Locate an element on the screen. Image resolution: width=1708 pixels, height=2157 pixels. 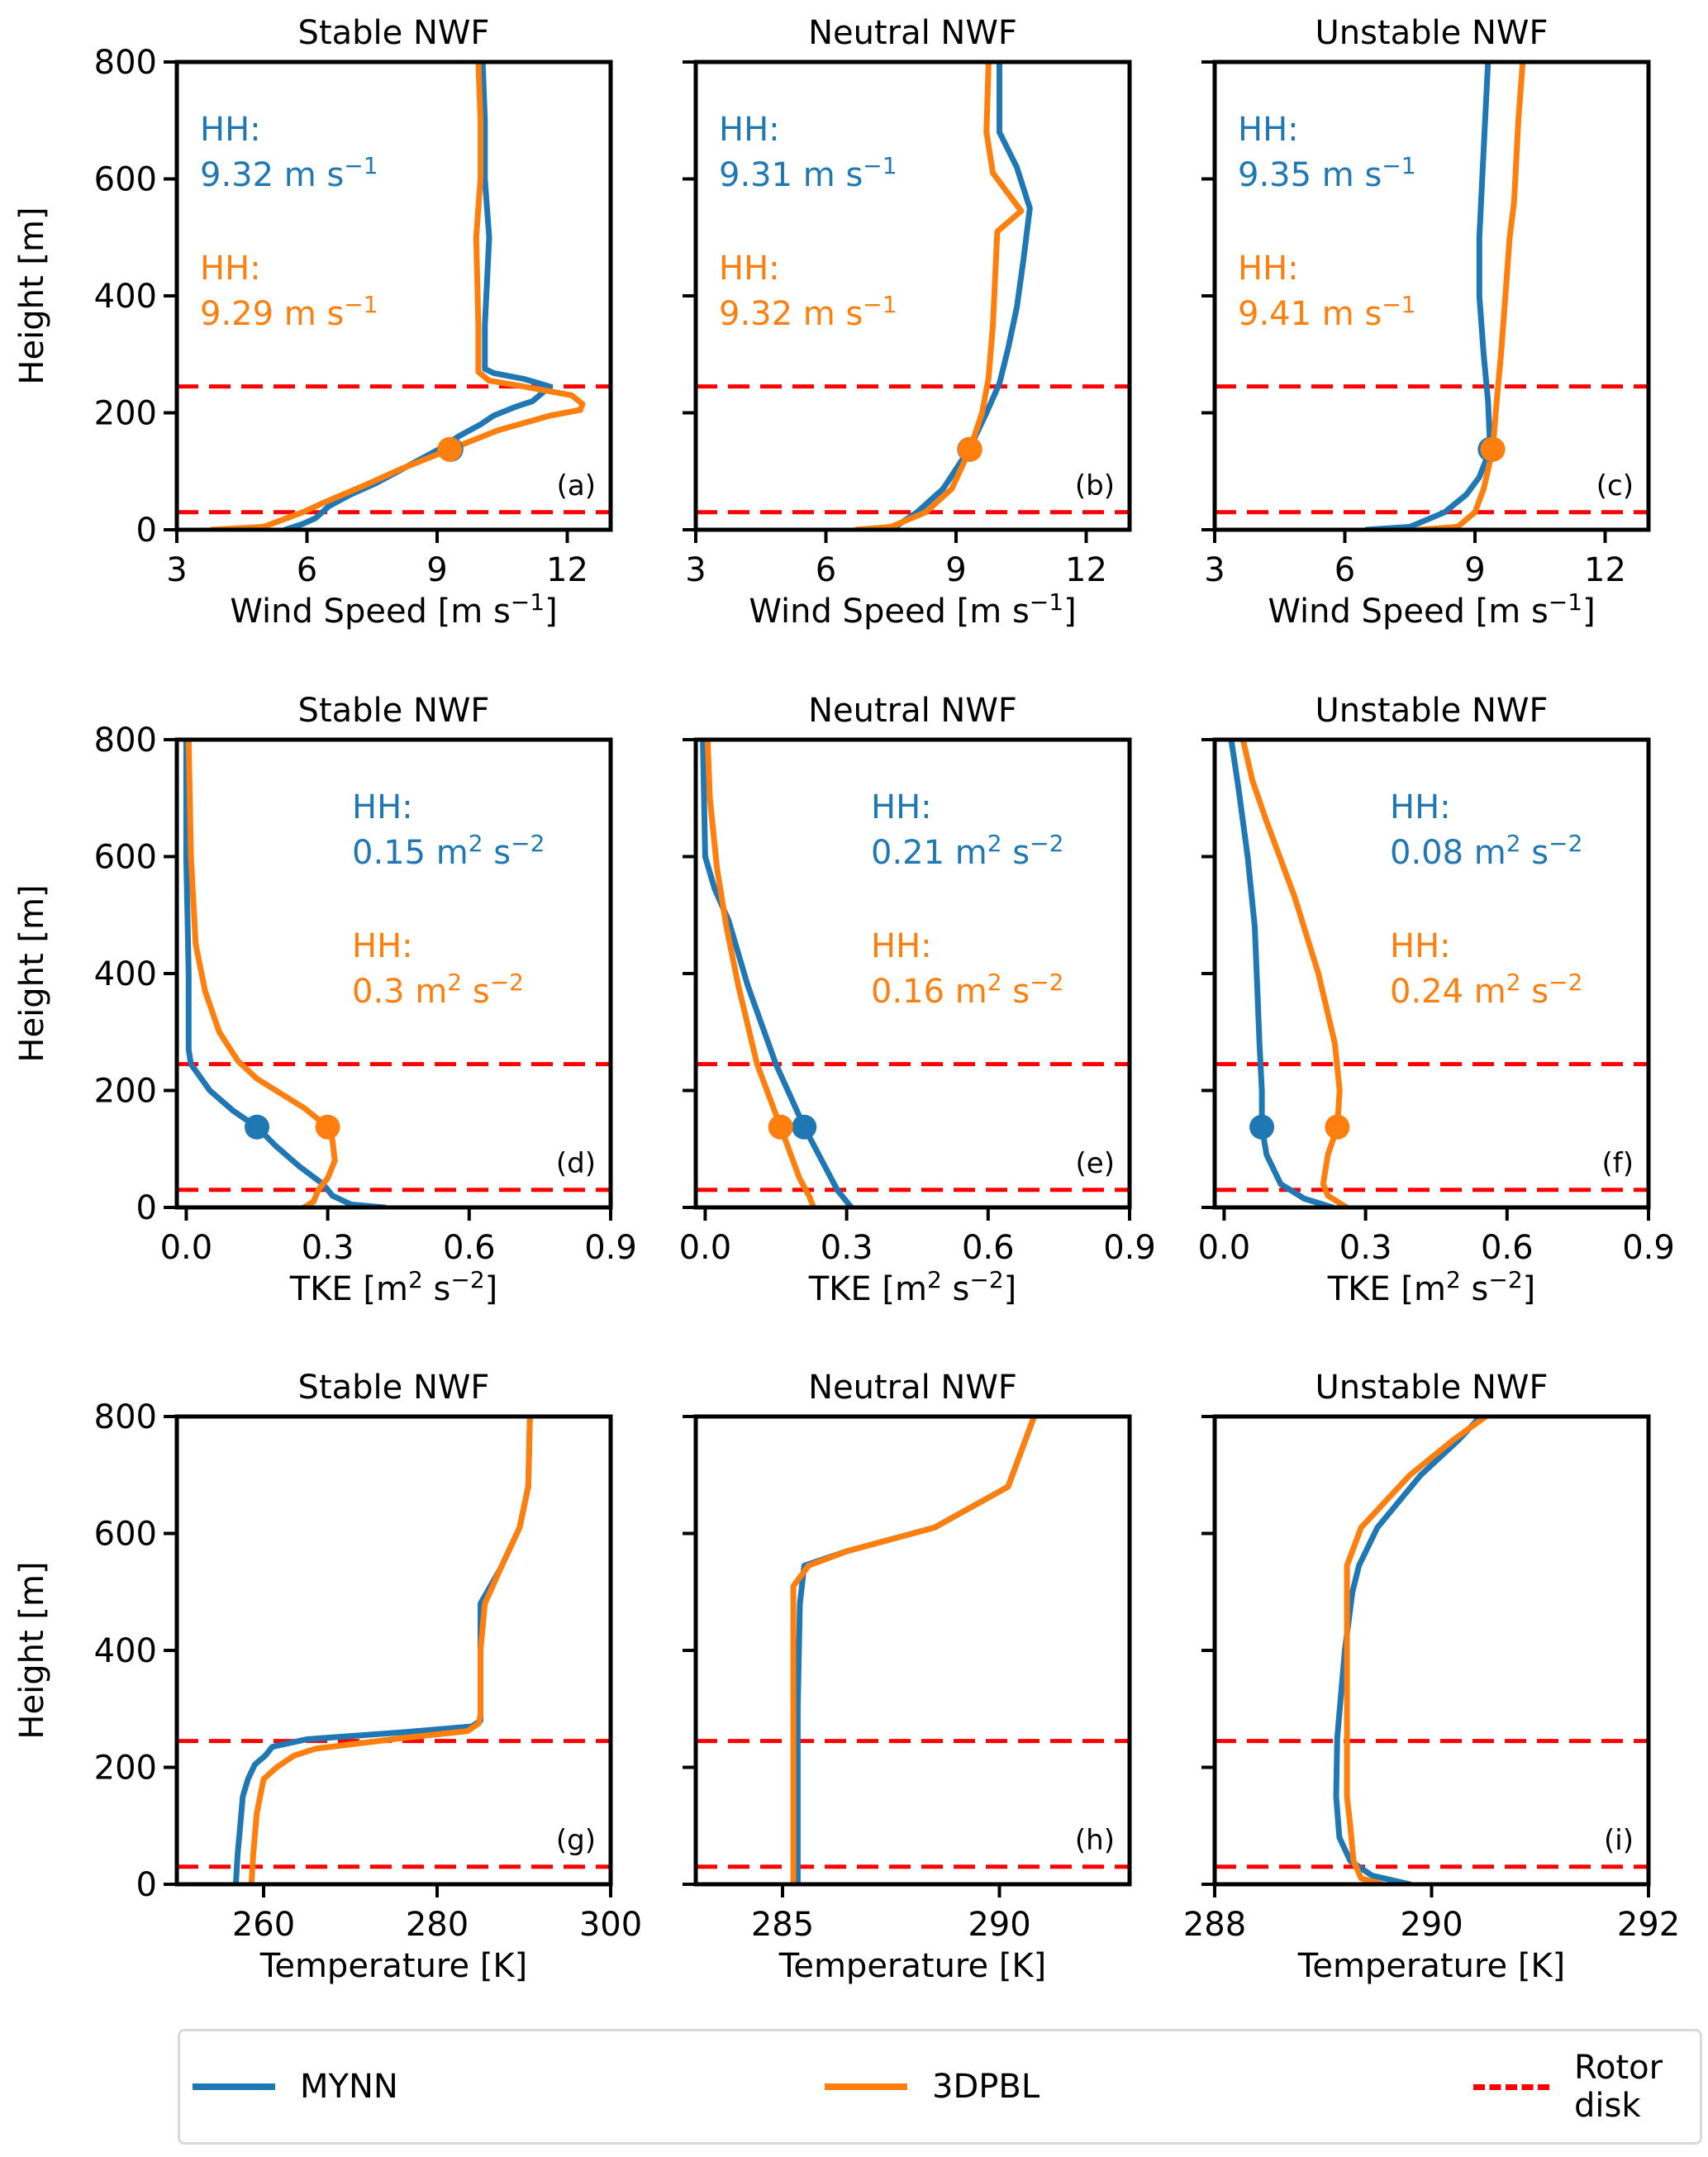
x-tick-label: 280 is located at coordinates (437, 1925).